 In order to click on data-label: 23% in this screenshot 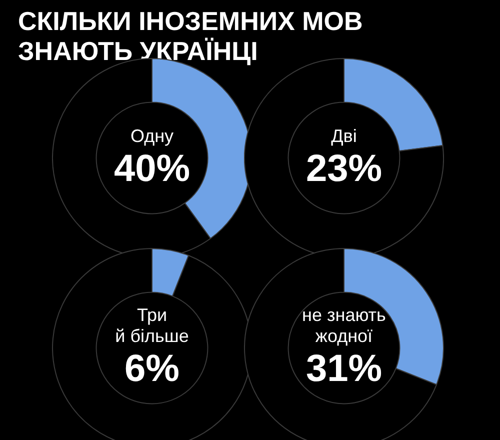, I will do `click(344, 168)`.